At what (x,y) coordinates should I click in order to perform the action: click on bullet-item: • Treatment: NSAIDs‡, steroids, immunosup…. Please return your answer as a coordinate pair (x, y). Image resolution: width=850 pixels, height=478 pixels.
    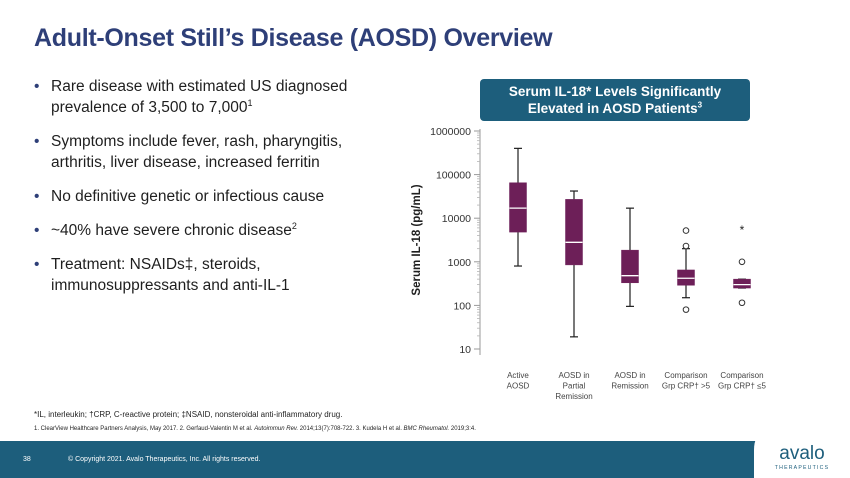
    Looking at the image, I should click on (162, 275).